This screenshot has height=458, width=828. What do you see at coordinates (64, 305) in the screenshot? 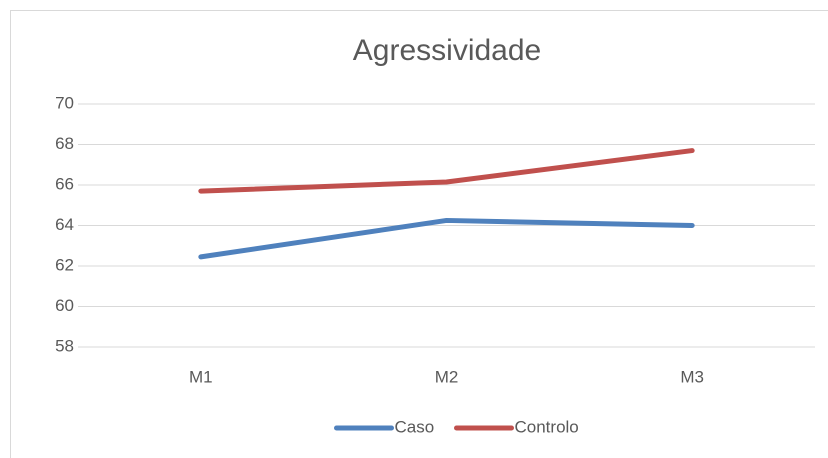
I see `y-tick-label: 60` at bounding box center [64, 305].